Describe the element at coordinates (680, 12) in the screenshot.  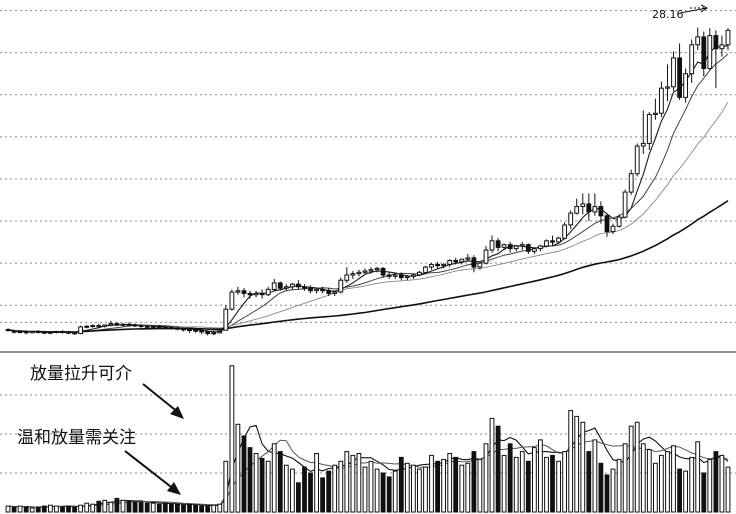
I see `peak-marker: 28.16` at that location.